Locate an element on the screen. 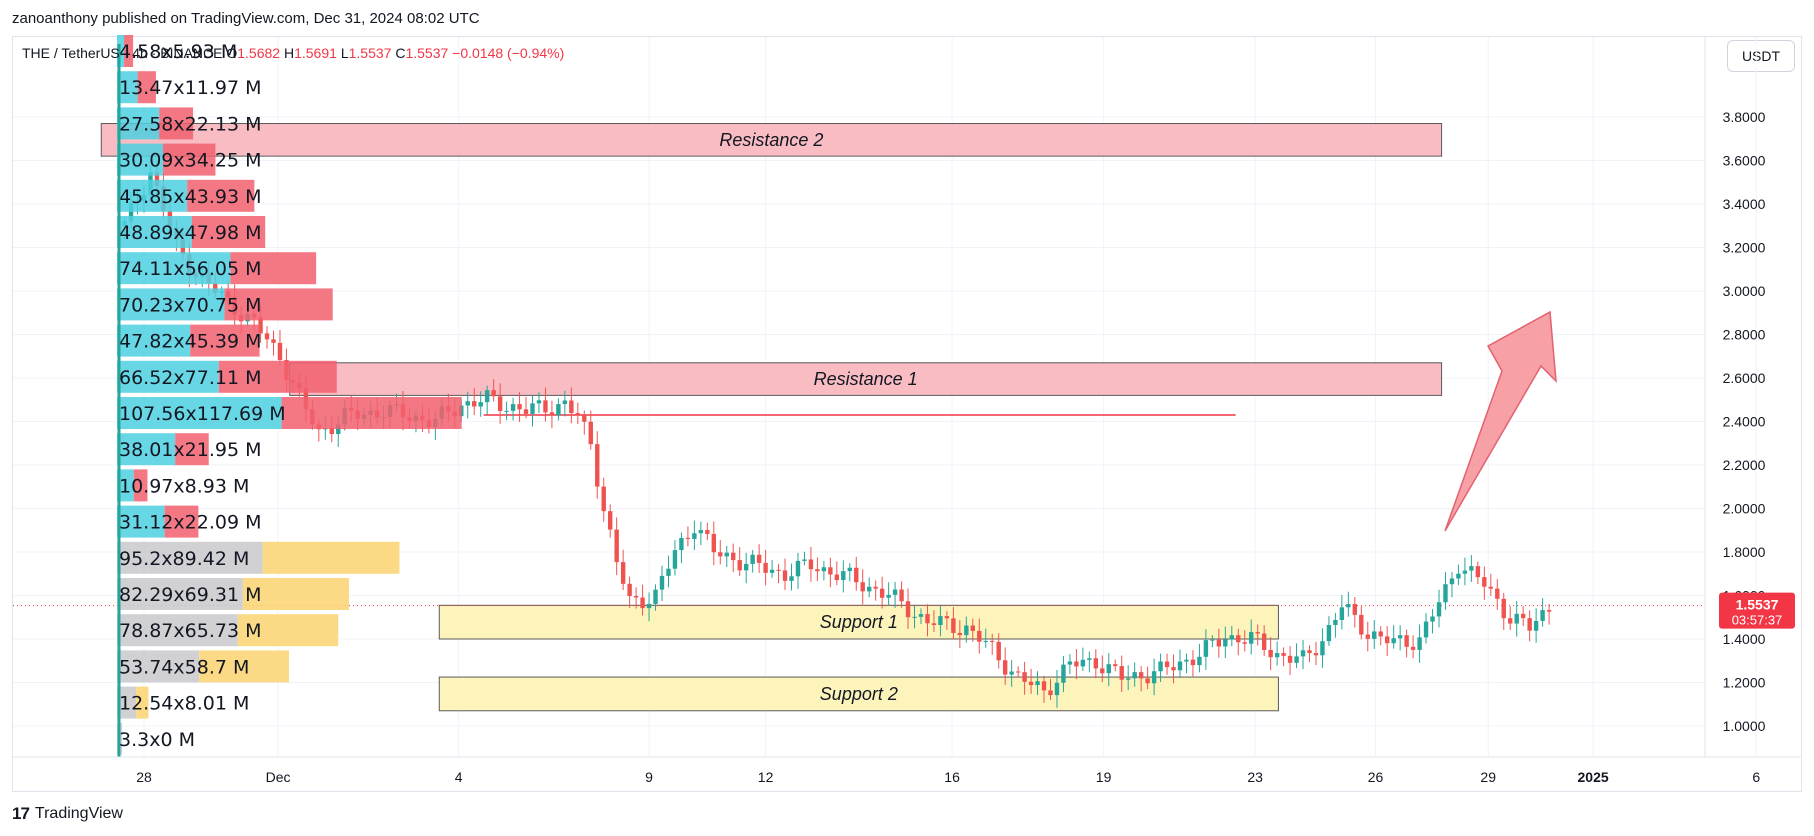  symbol-name: THE / TetherUS · 4h · BINANCE is located at coordinates (122, 53).